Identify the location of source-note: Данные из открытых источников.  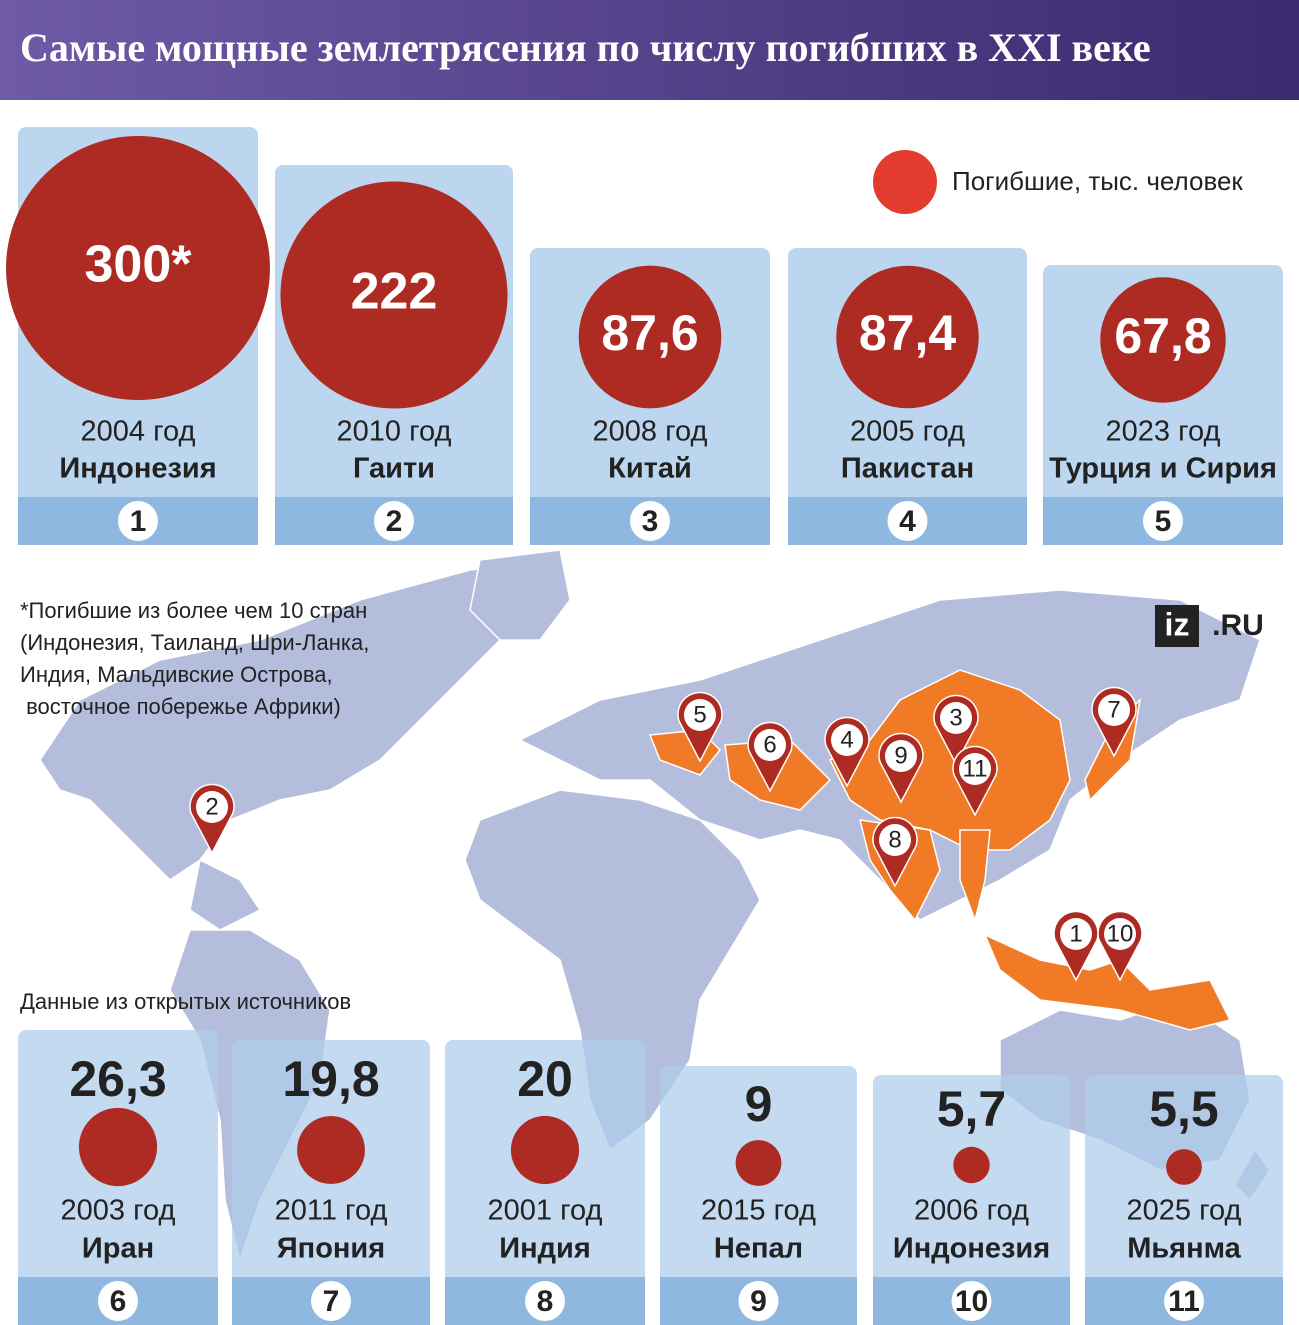
(185, 1001).